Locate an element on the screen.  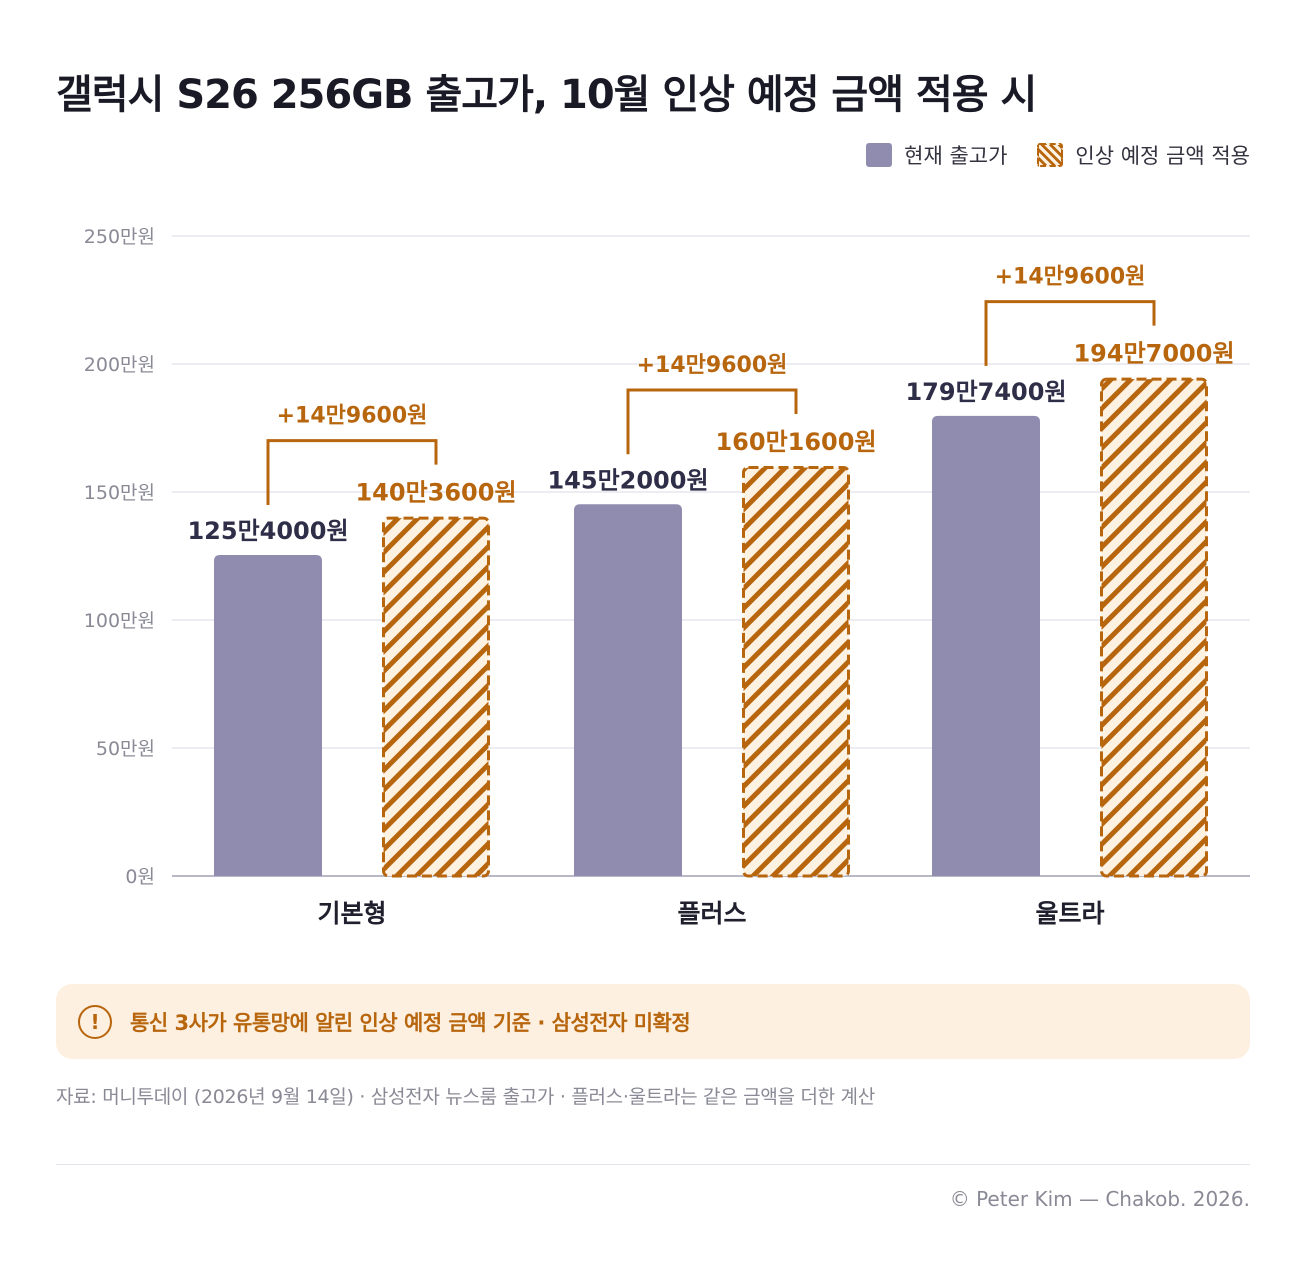
legend-swatch-current is located at coordinates (879, 155).